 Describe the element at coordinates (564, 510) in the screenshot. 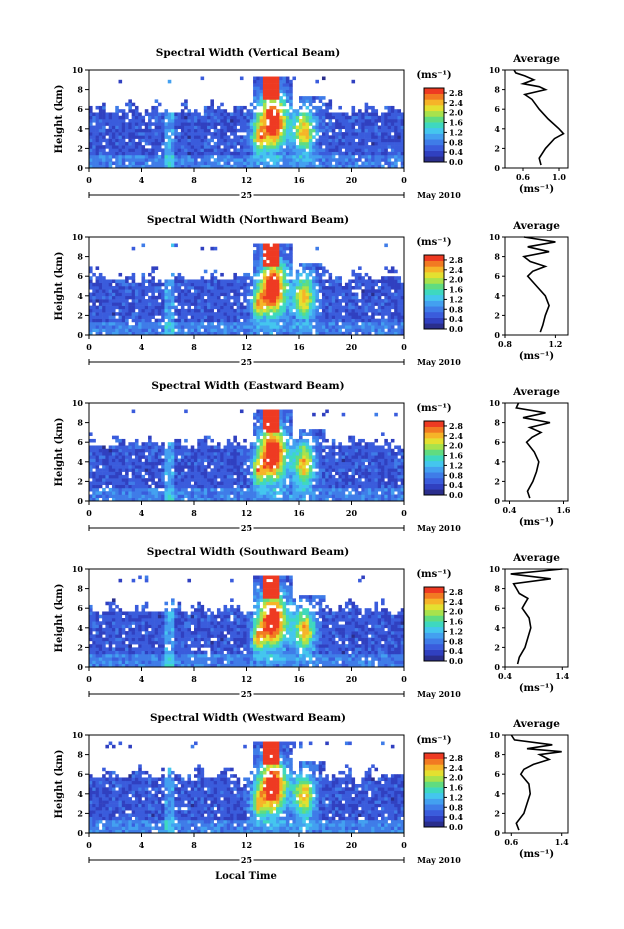

I see `average-x-tick-label: 1.6` at that location.